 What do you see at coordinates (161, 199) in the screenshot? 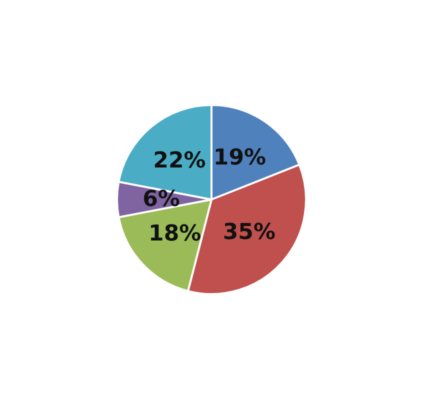
I see `data-label: 6%` at bounding box center [161, 199].